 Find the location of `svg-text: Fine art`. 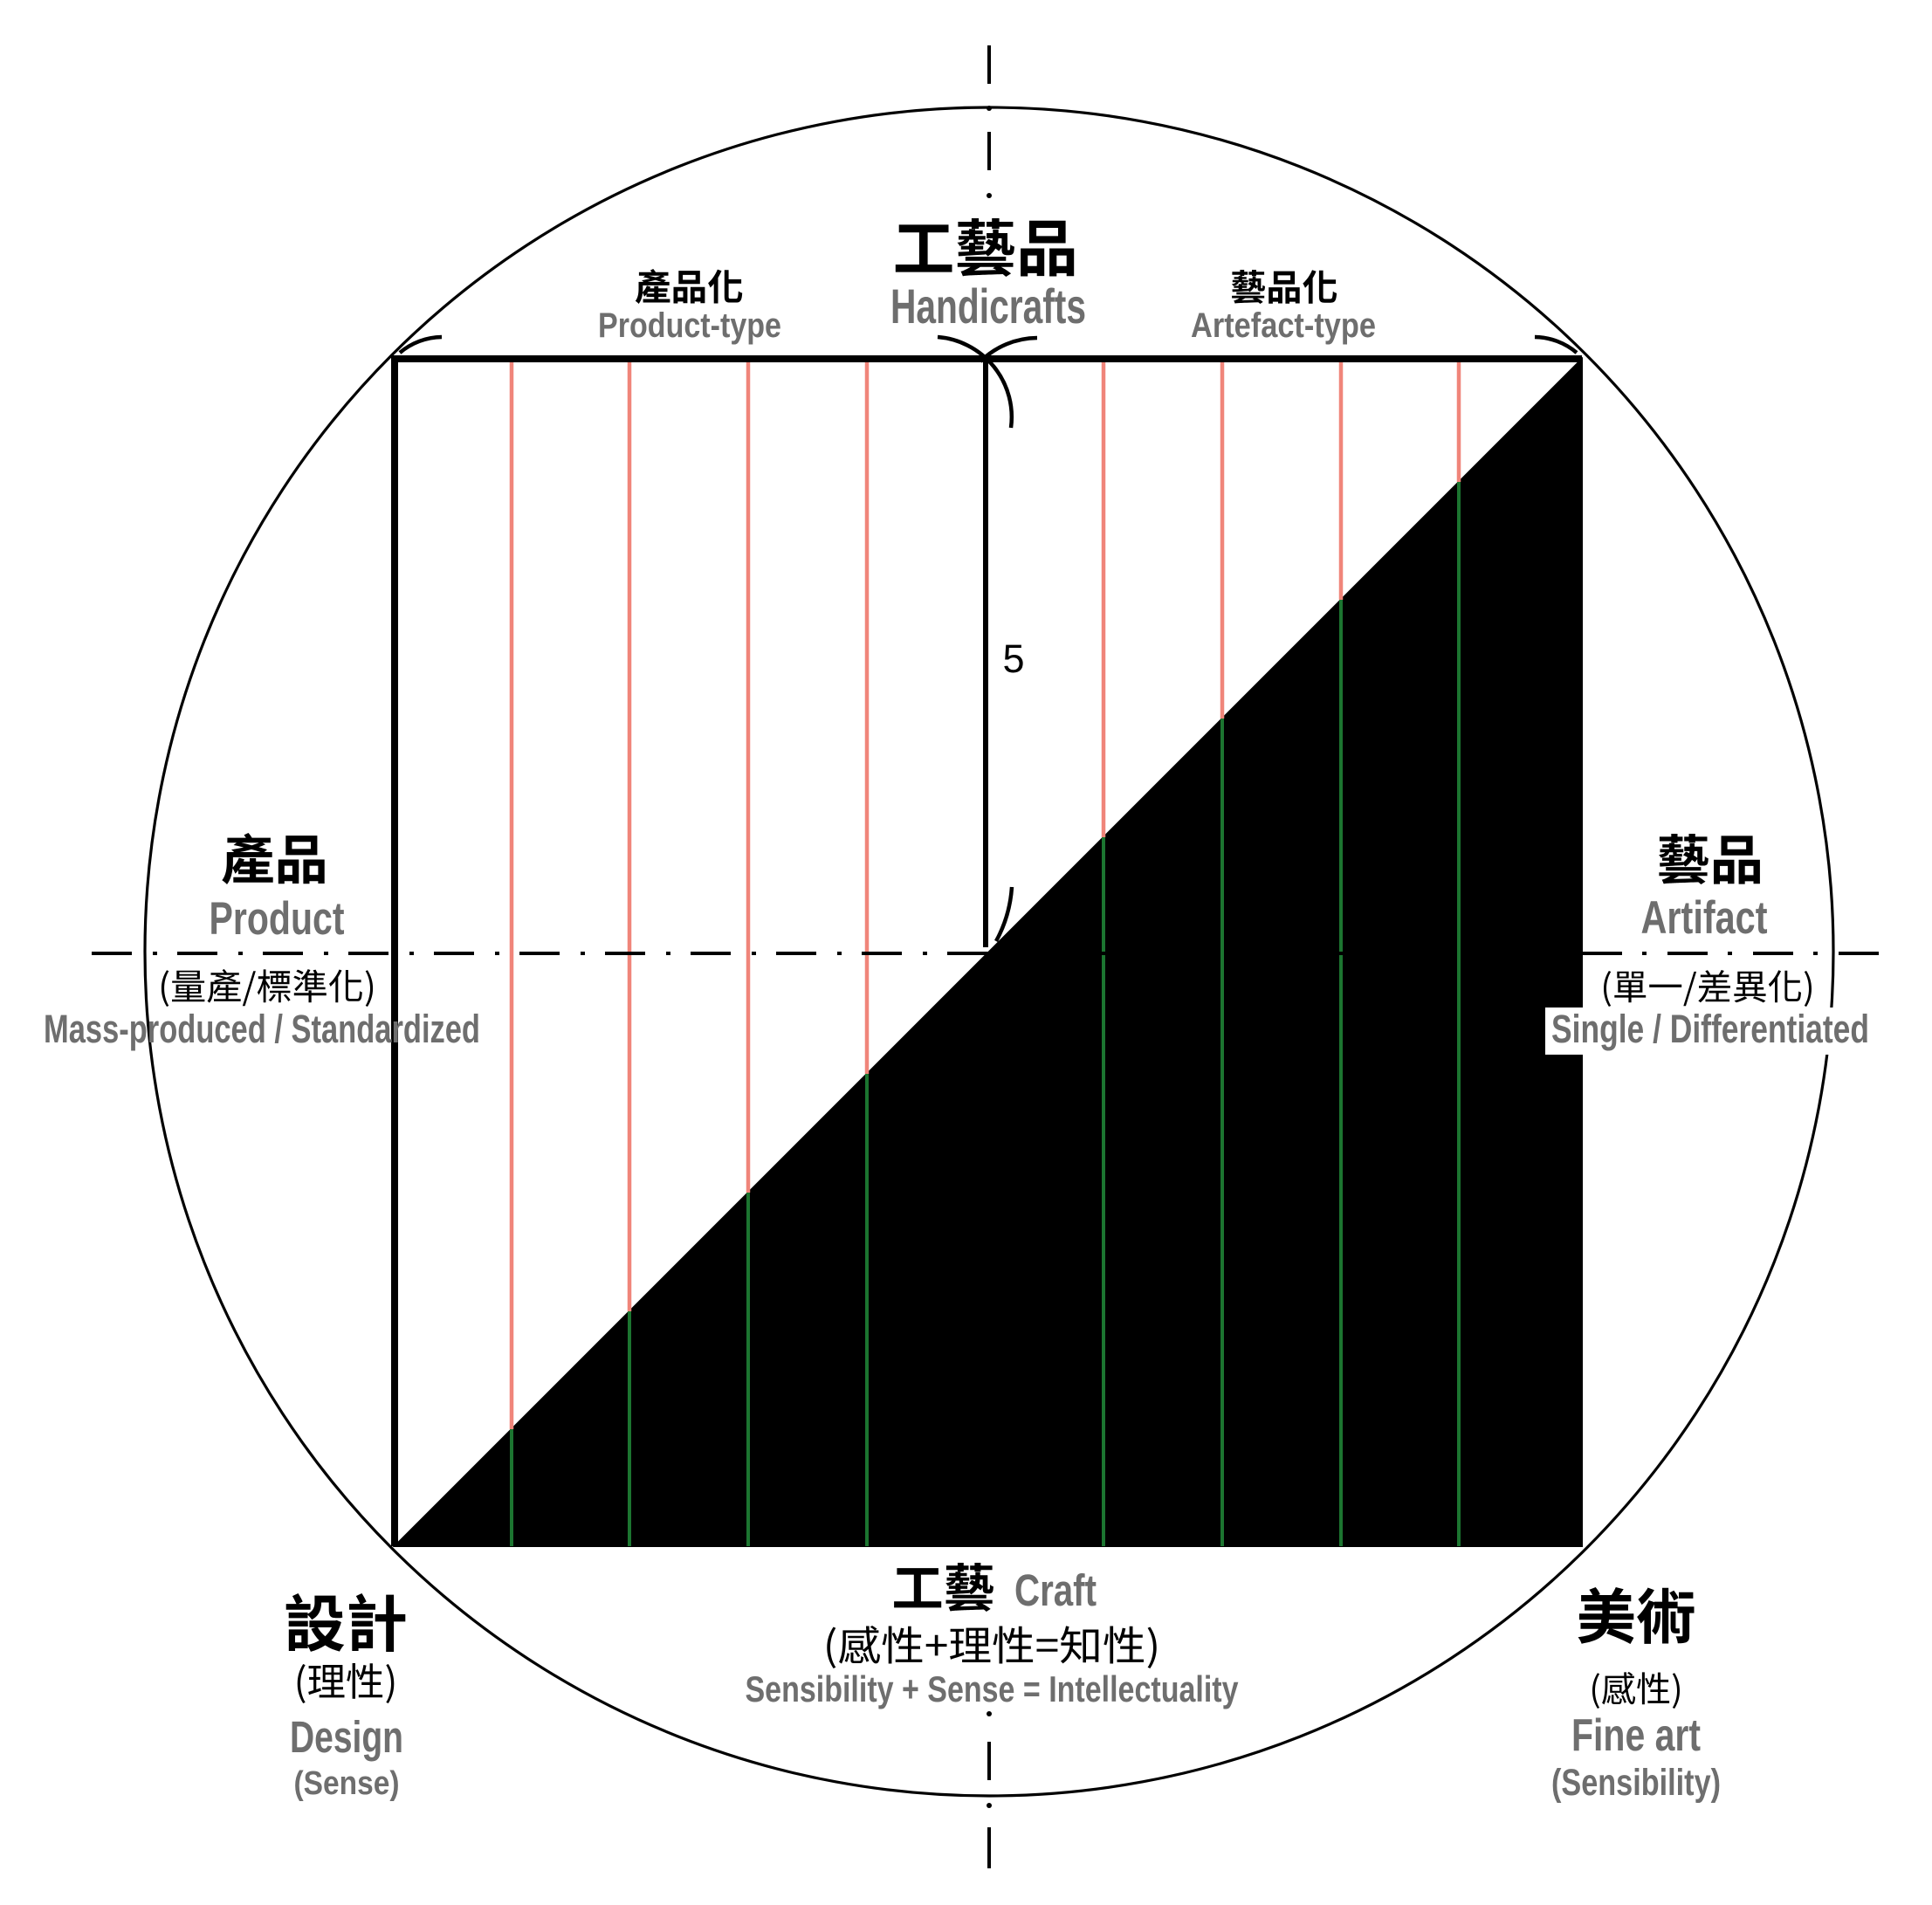

svg-text: Fine art is located at coordinates (1636, 1735).